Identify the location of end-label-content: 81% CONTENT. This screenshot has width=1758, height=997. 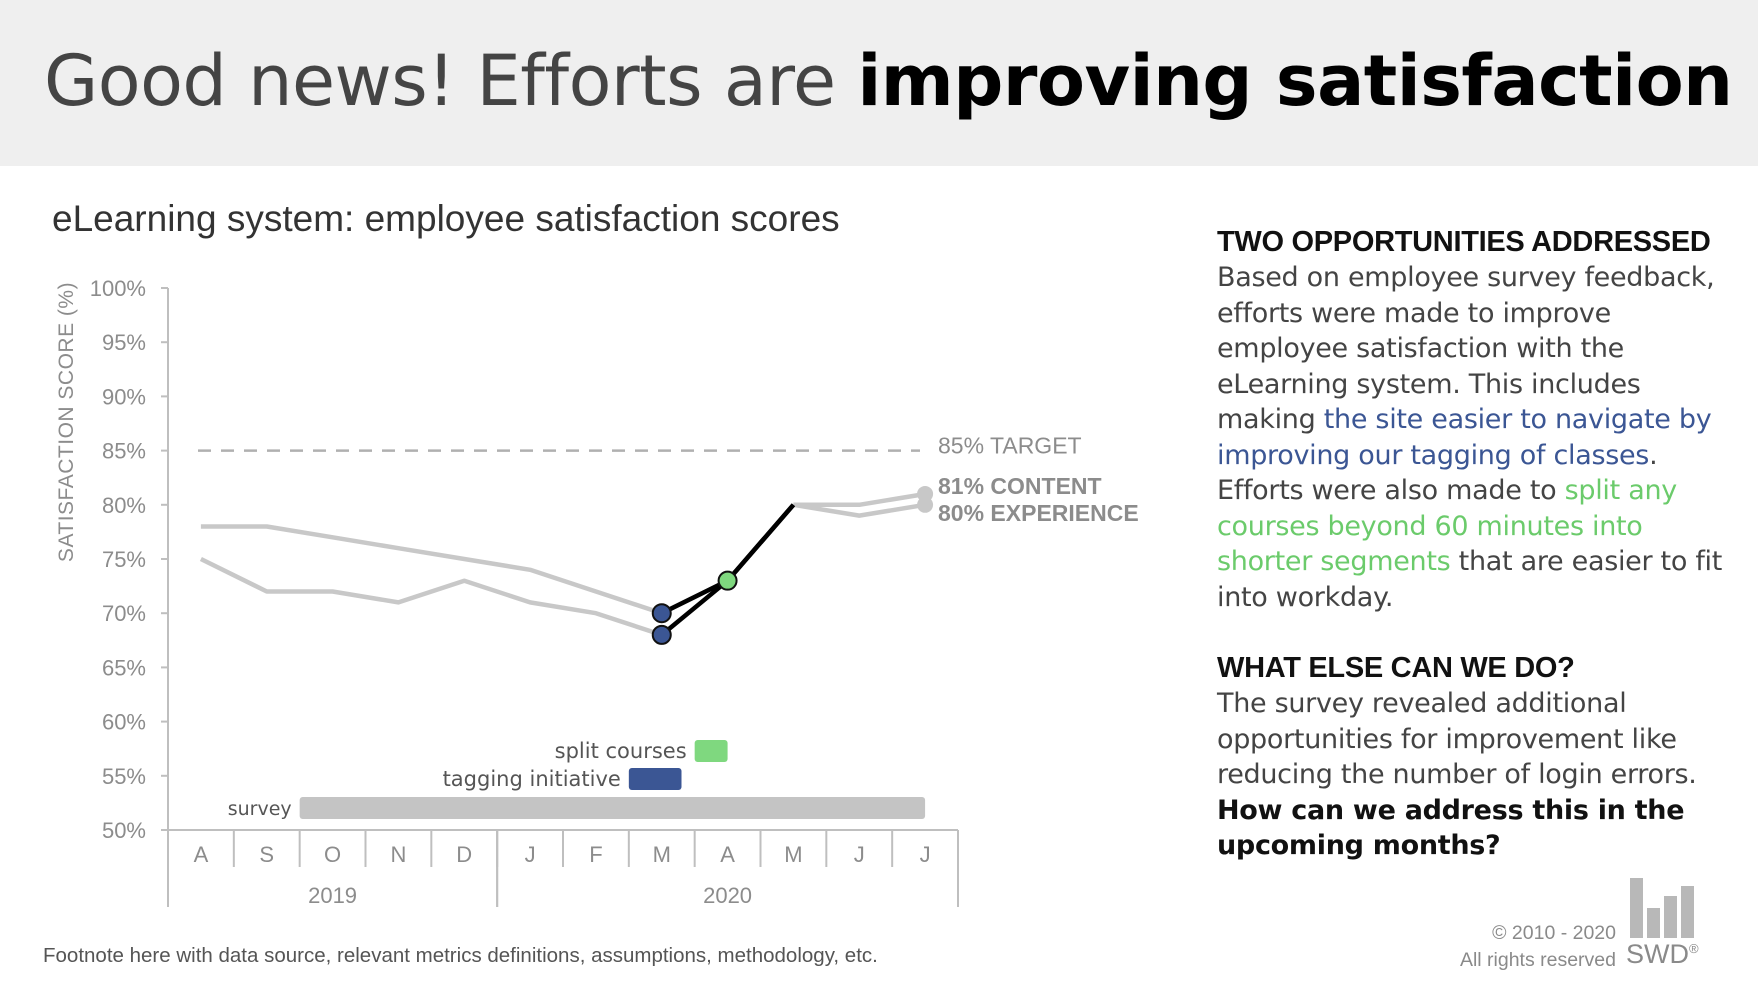
(1020, 486).